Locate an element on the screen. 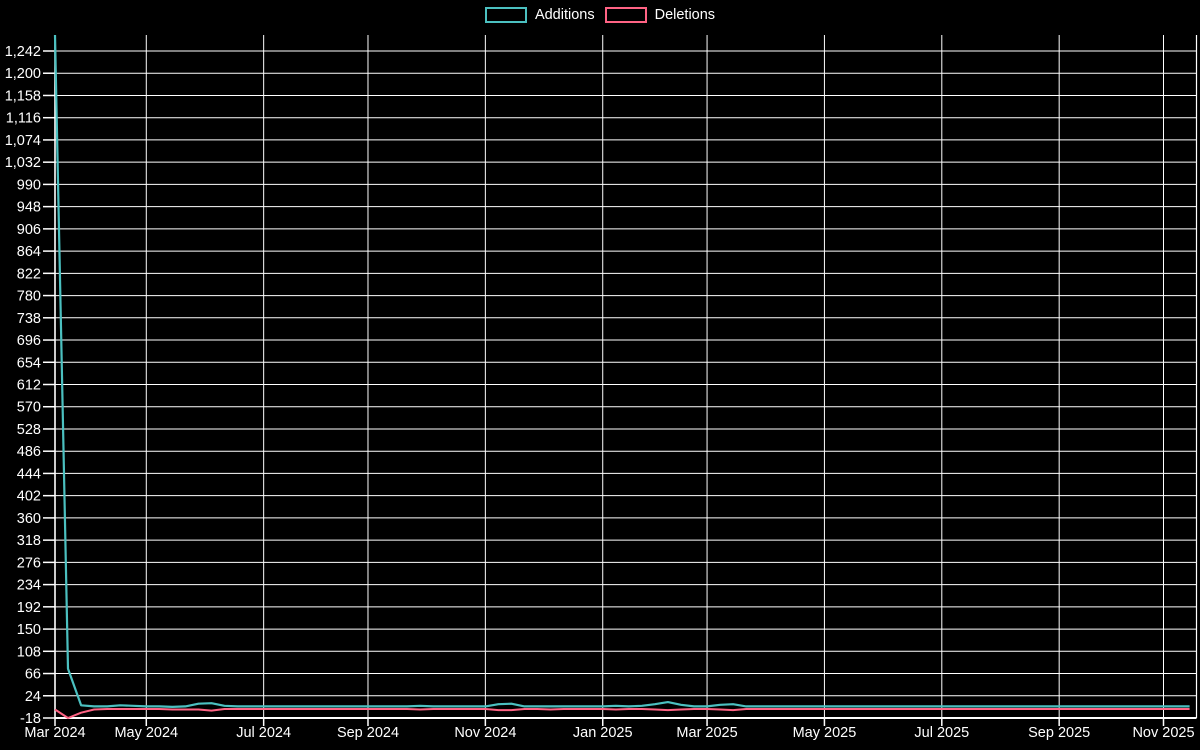  deletions-swatch is located at coordinates (625, 15).